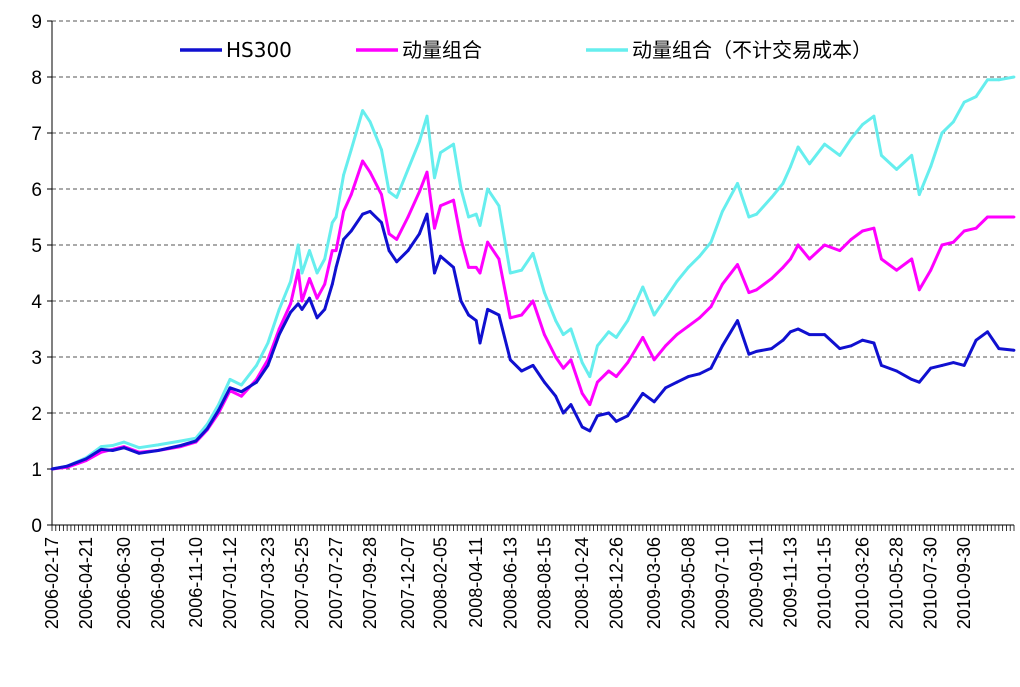 This screenshot has height=687, width=1020. Describe the element at coordinates (408, 583) in the screenshot. I see `x-tick-label: 2007-12-07` at that location.